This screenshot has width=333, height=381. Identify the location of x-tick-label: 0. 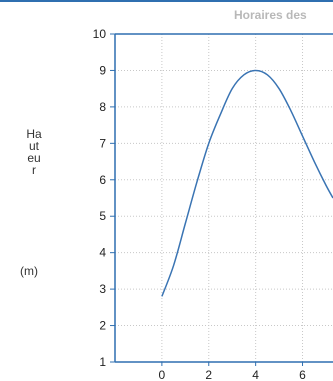
(162, 374).